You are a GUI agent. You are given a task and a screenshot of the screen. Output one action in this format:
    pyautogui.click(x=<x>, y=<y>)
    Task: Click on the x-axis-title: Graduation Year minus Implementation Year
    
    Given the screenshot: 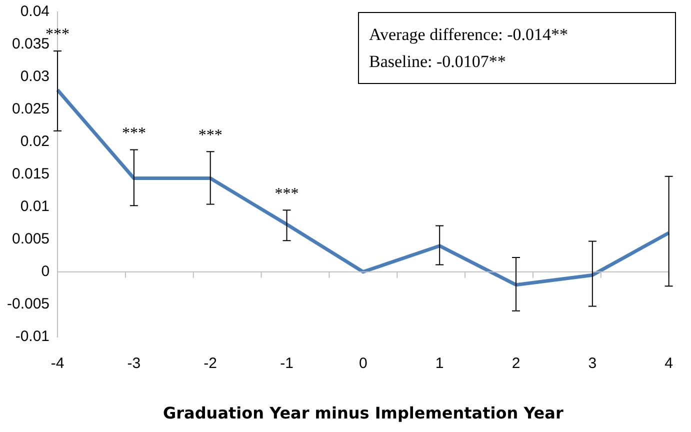 What is the action you would take?
    pyautogui.click(x=363, y=413)
    